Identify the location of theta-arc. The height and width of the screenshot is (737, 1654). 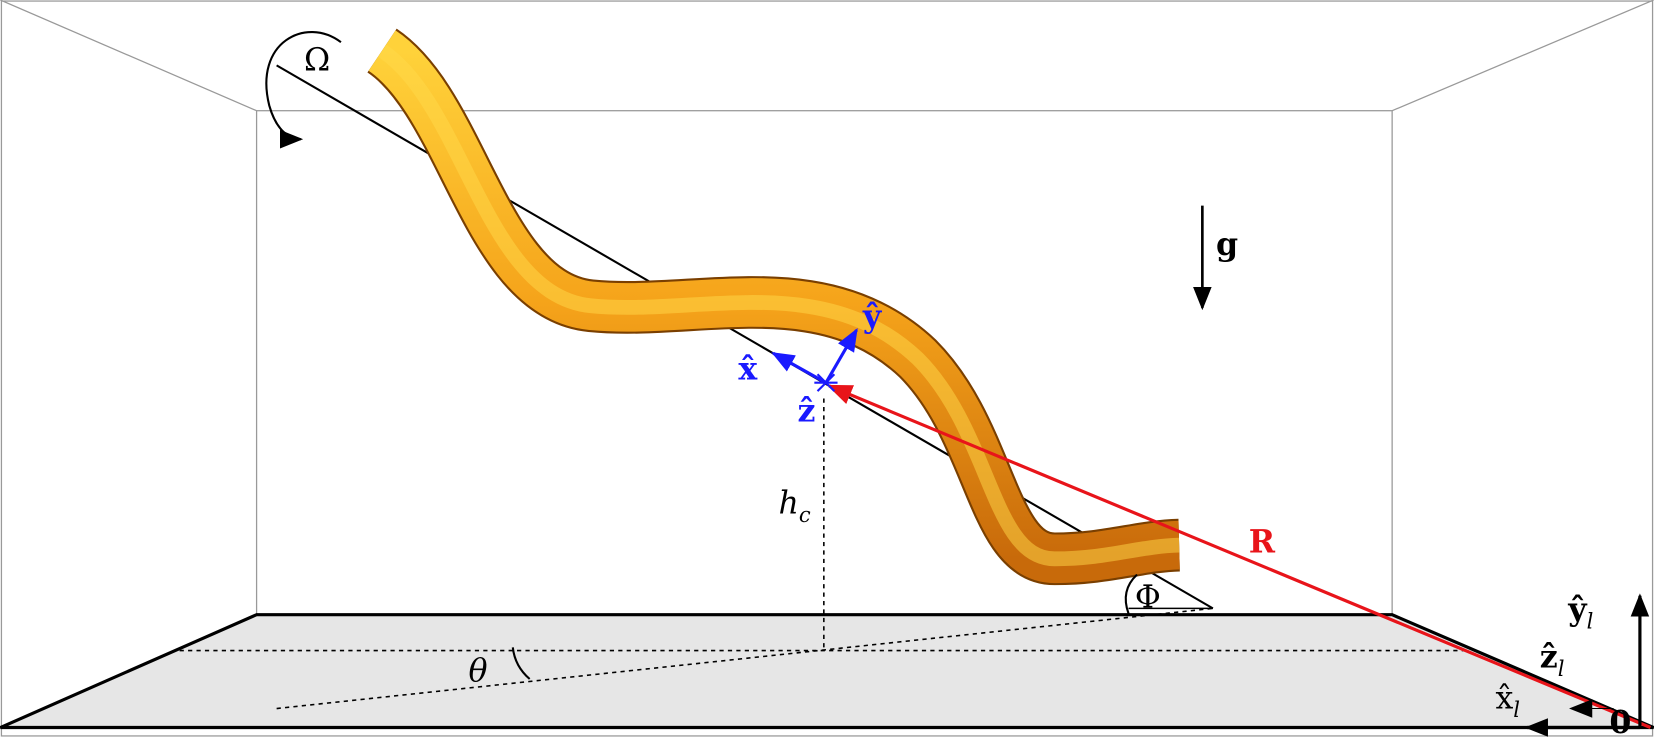
(521, 663).